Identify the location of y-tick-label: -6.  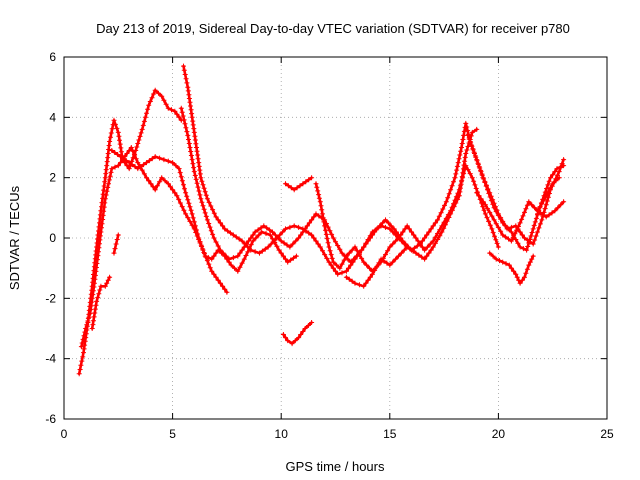
(50, 419).